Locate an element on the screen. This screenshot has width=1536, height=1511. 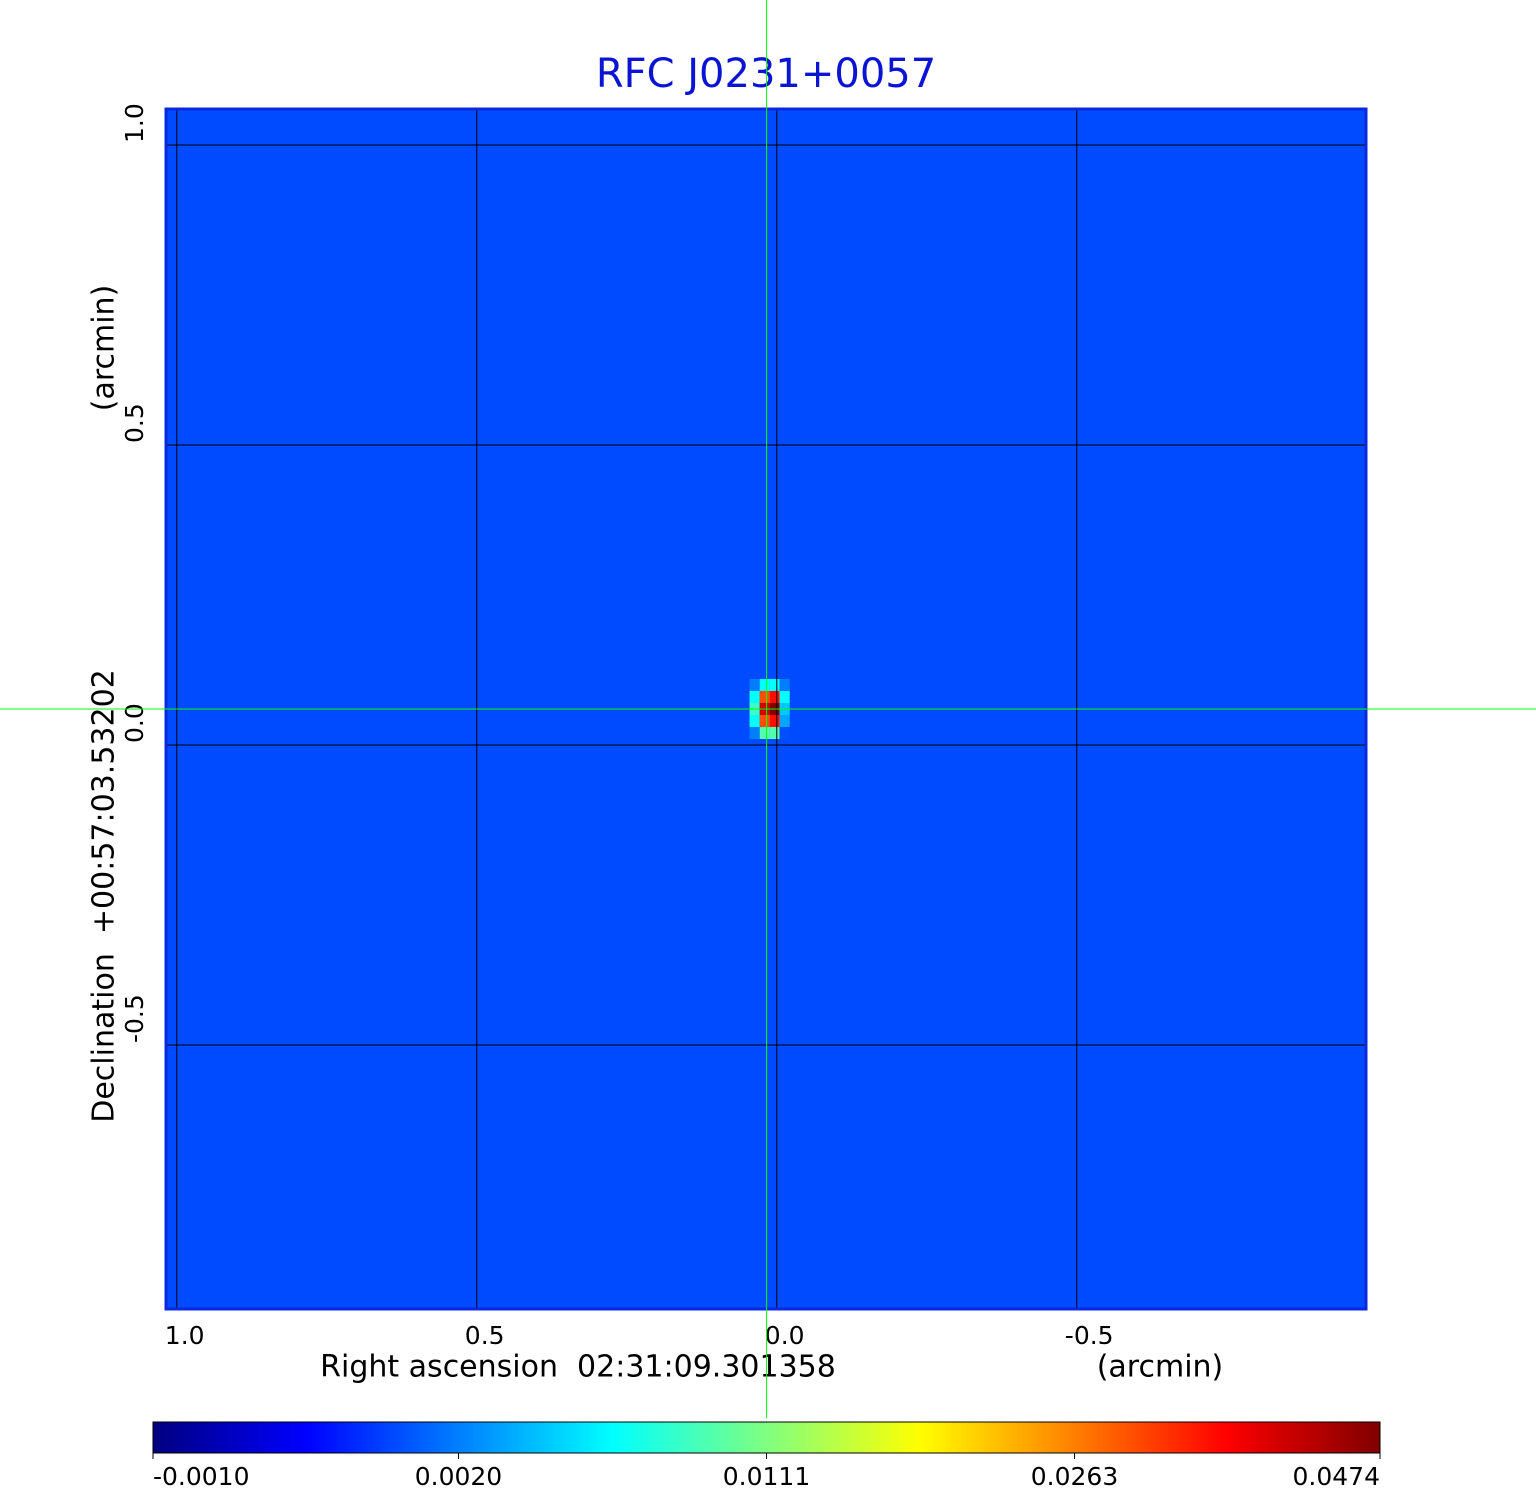
x-tick-label: 1.0 is located at coordinates (185, 1335).